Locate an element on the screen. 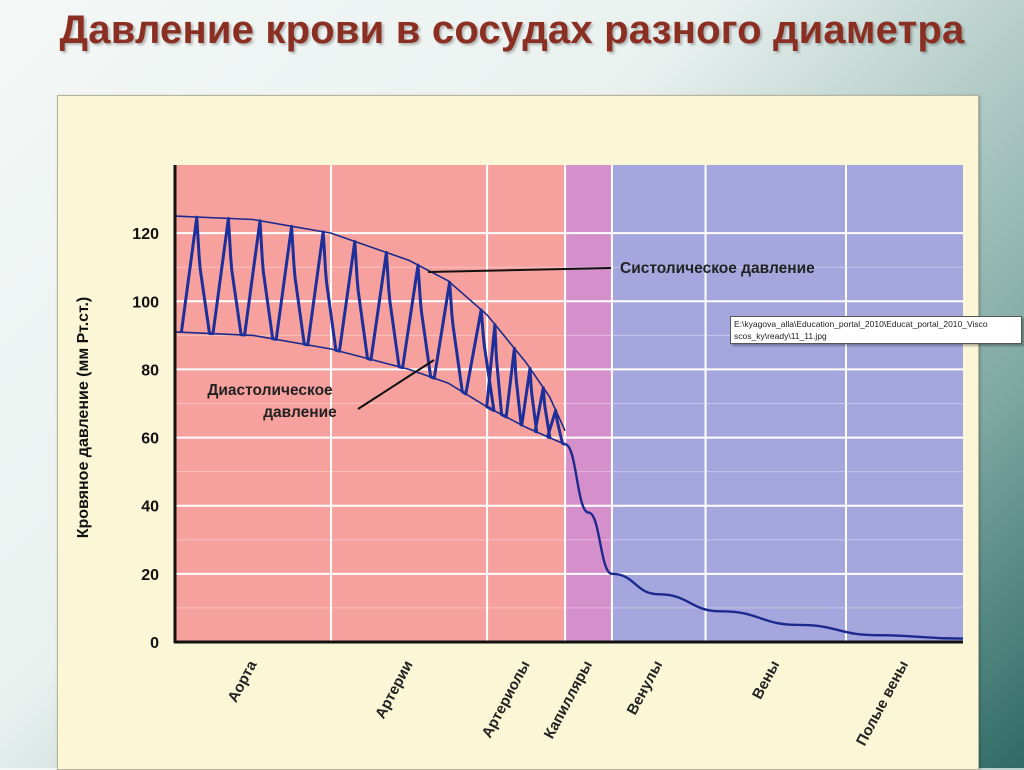  y-axis-label: Кровяное давление (мм Рт.ст.) is located at coordinates (83, 418).